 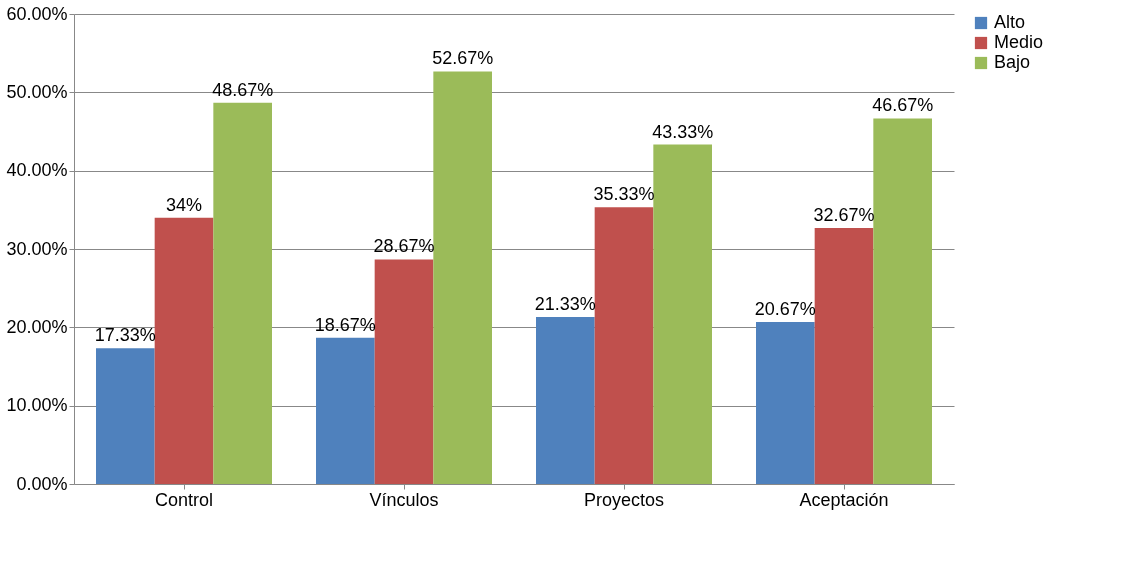 What do you see at coordinates (624, 194) in the screenshot?
I see `data-label: 35.33%` at bounding box center [624, 194].